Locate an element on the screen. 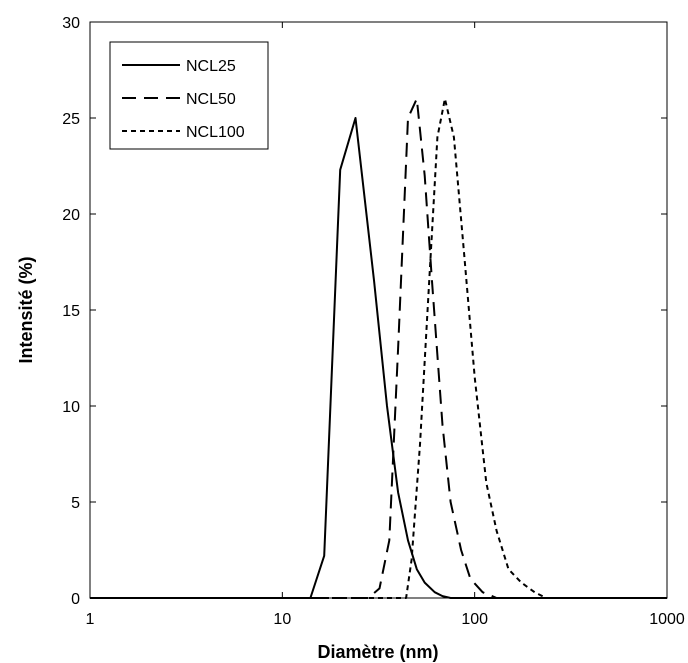 The height and width of the screenshot is (663, 688). legend-label-ncl25: NCL25 is located at coordinates (211, 66).